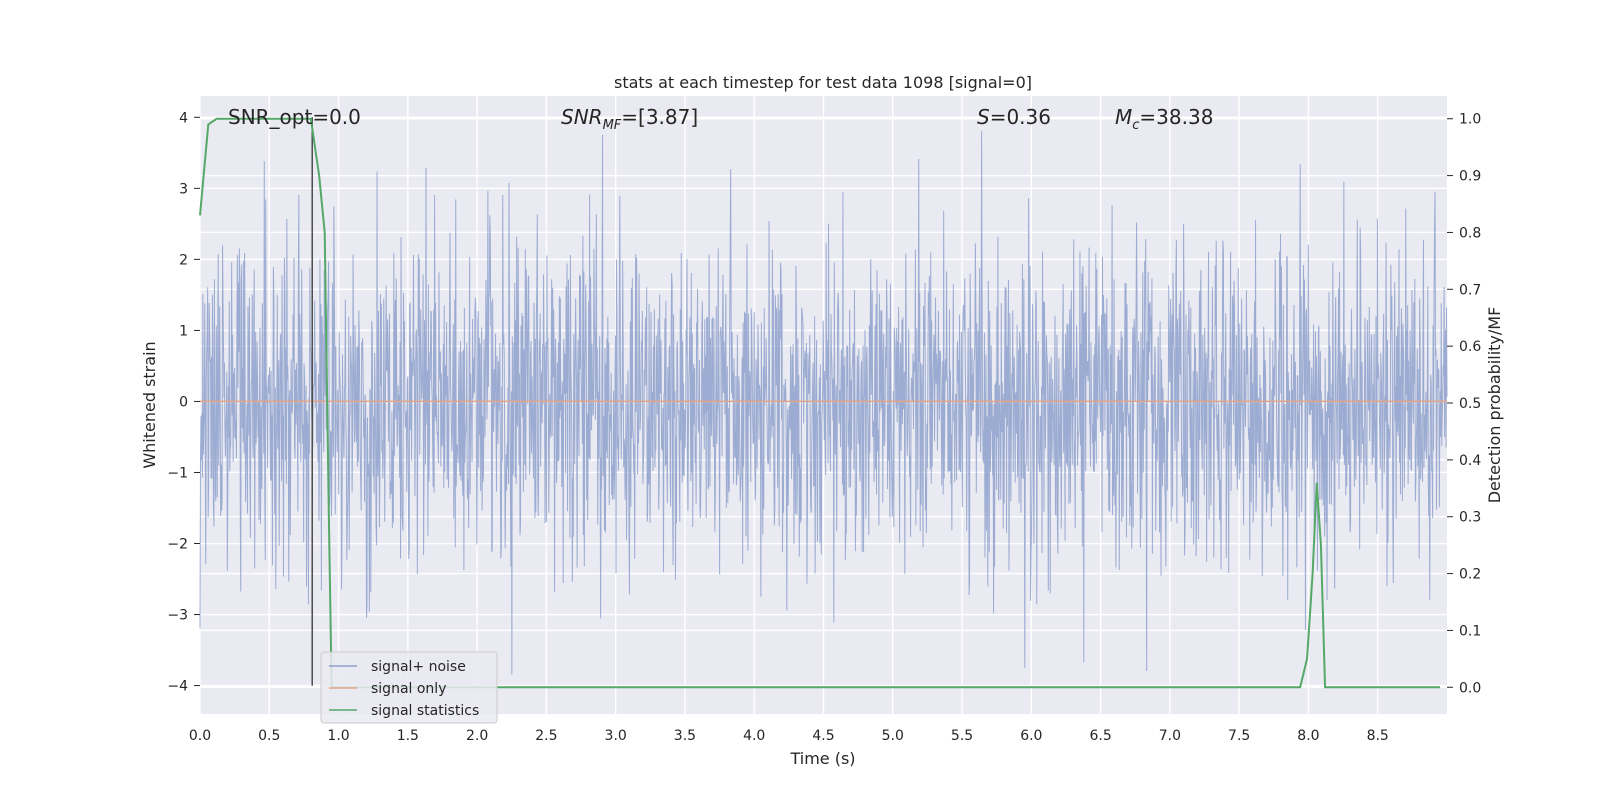  I want to click on y-tick-label: 3, so click(183, 189).